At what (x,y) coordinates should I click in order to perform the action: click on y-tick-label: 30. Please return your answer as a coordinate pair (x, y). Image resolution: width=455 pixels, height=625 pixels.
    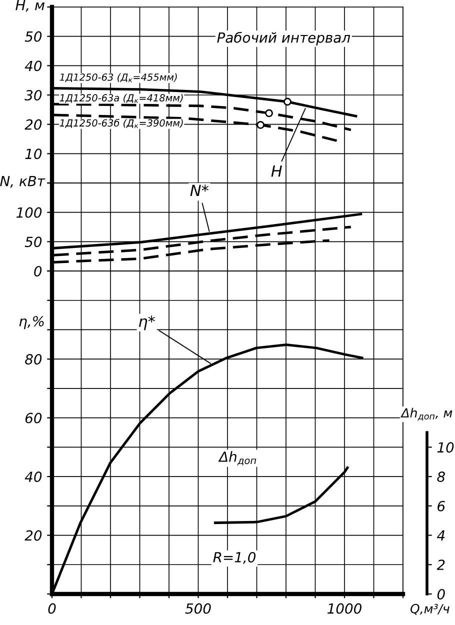
    Looking at the image, I should click on (33, 95).